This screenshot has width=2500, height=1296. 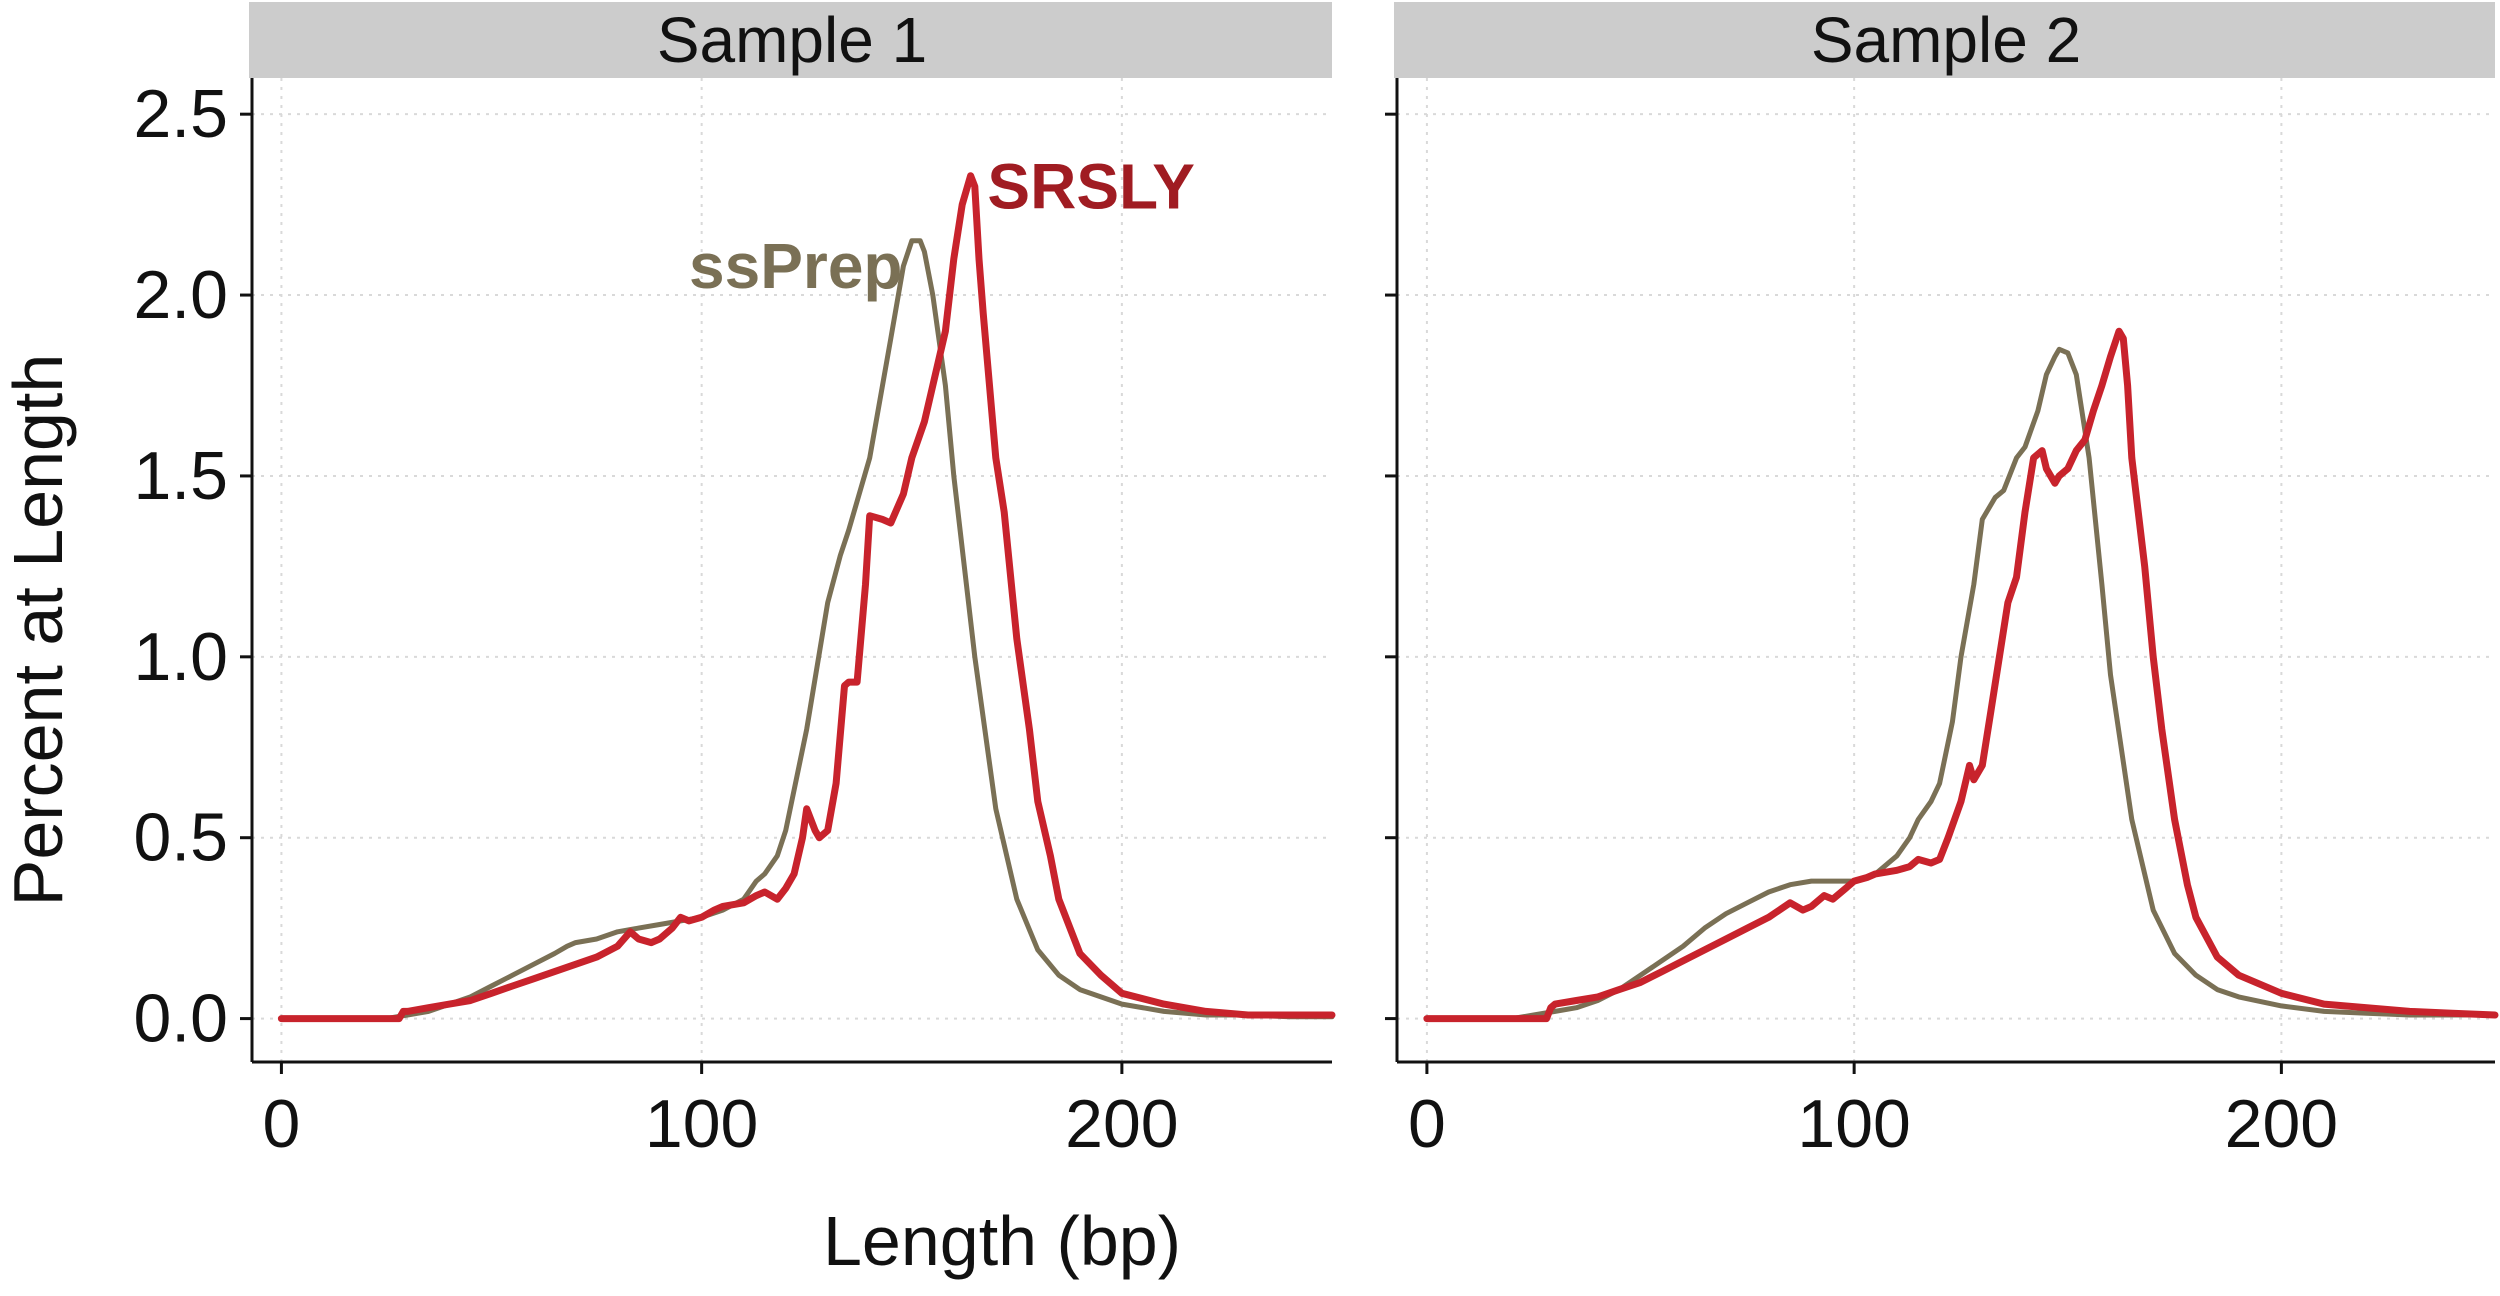 What do you see at coordinates (180, 295) in the screenshot?
I see `y-tick-label: 2.0` at bounding box center [180, 295].